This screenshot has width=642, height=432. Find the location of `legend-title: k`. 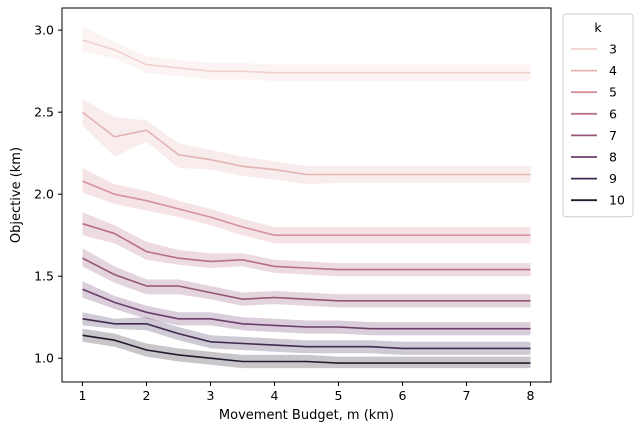

legend-title: k is located at coordinates (598, 27).